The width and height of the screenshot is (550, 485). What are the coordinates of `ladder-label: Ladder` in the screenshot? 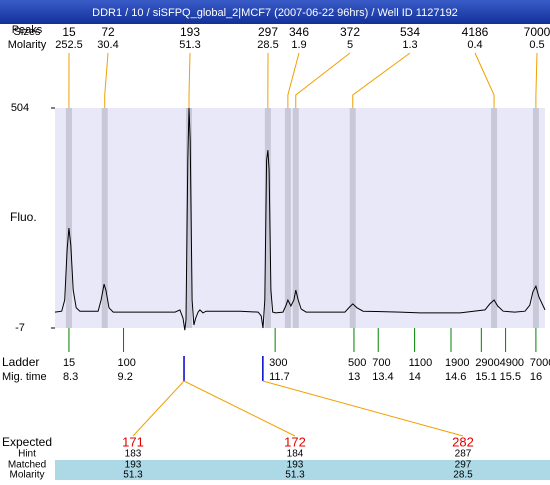 It's located at (20, 362).